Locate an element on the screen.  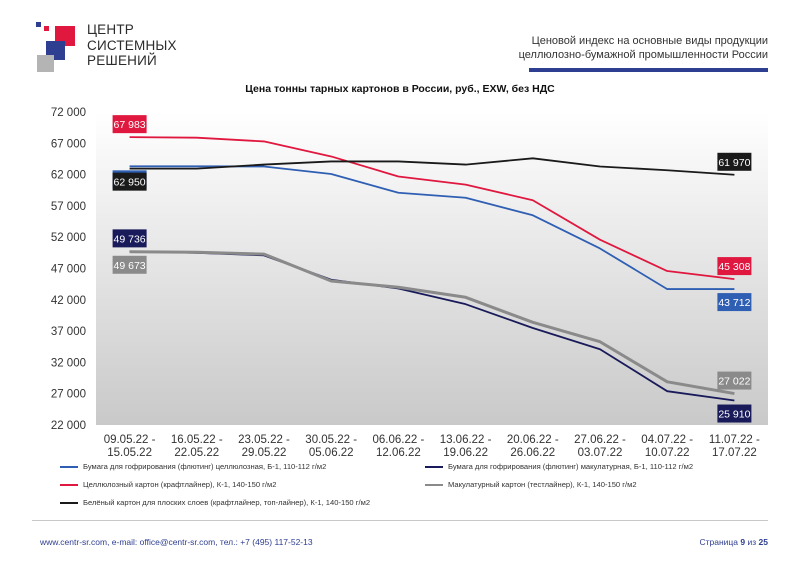
x-tick-label: 30.05.22 -05.06.22 is located at coordinates (331, 446).